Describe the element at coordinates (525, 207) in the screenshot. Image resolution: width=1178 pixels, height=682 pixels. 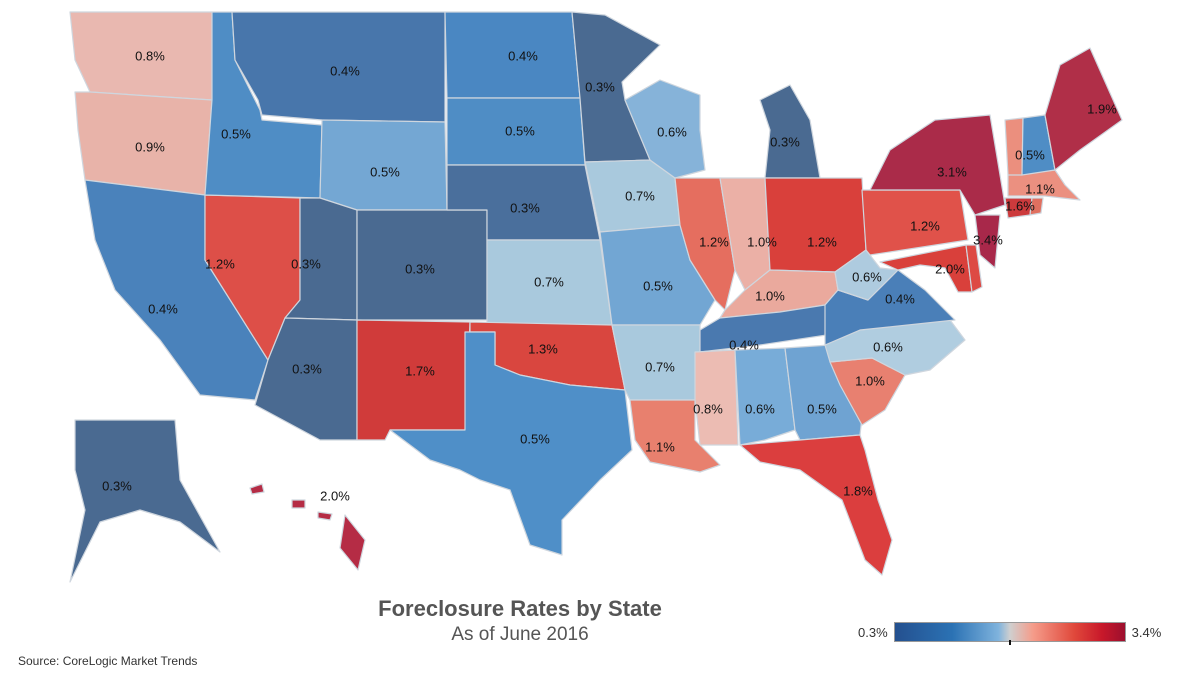
I see `state-value-label-ne: 0.3%` at that location.